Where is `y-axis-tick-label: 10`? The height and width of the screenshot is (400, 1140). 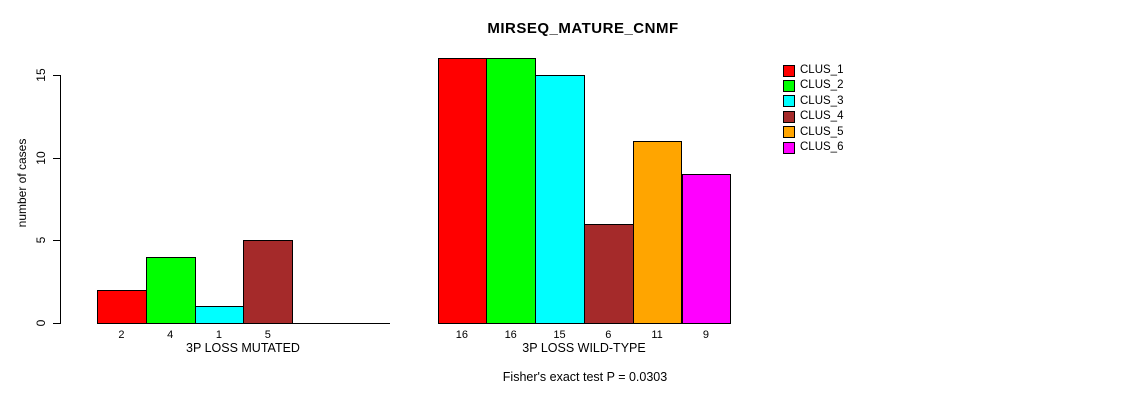 y-axis-tick-label: 10 is located at coordinates (41, 157).